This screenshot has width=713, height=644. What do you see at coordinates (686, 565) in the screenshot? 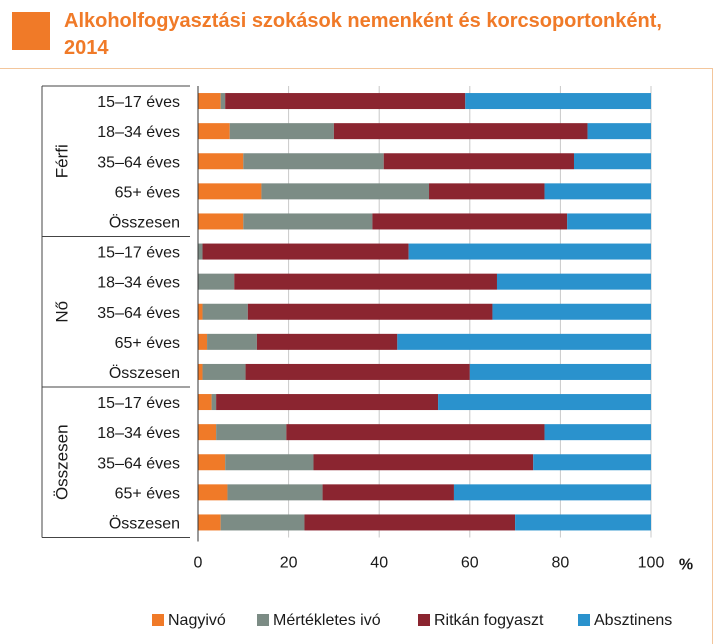
I see `x-axis-unit: %` at bounding box center [686, 565].